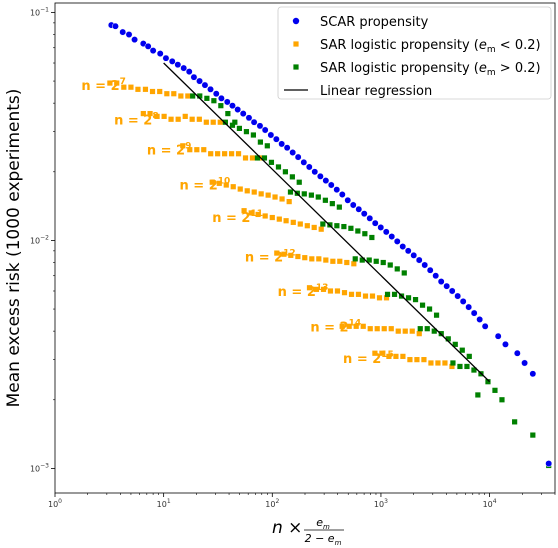 The width and height of the screenshot is (558, 548). What do you see at coordinates (296, 44) in the screenshot?
I see `legend-marker-square` at bounding box center [296, 44].